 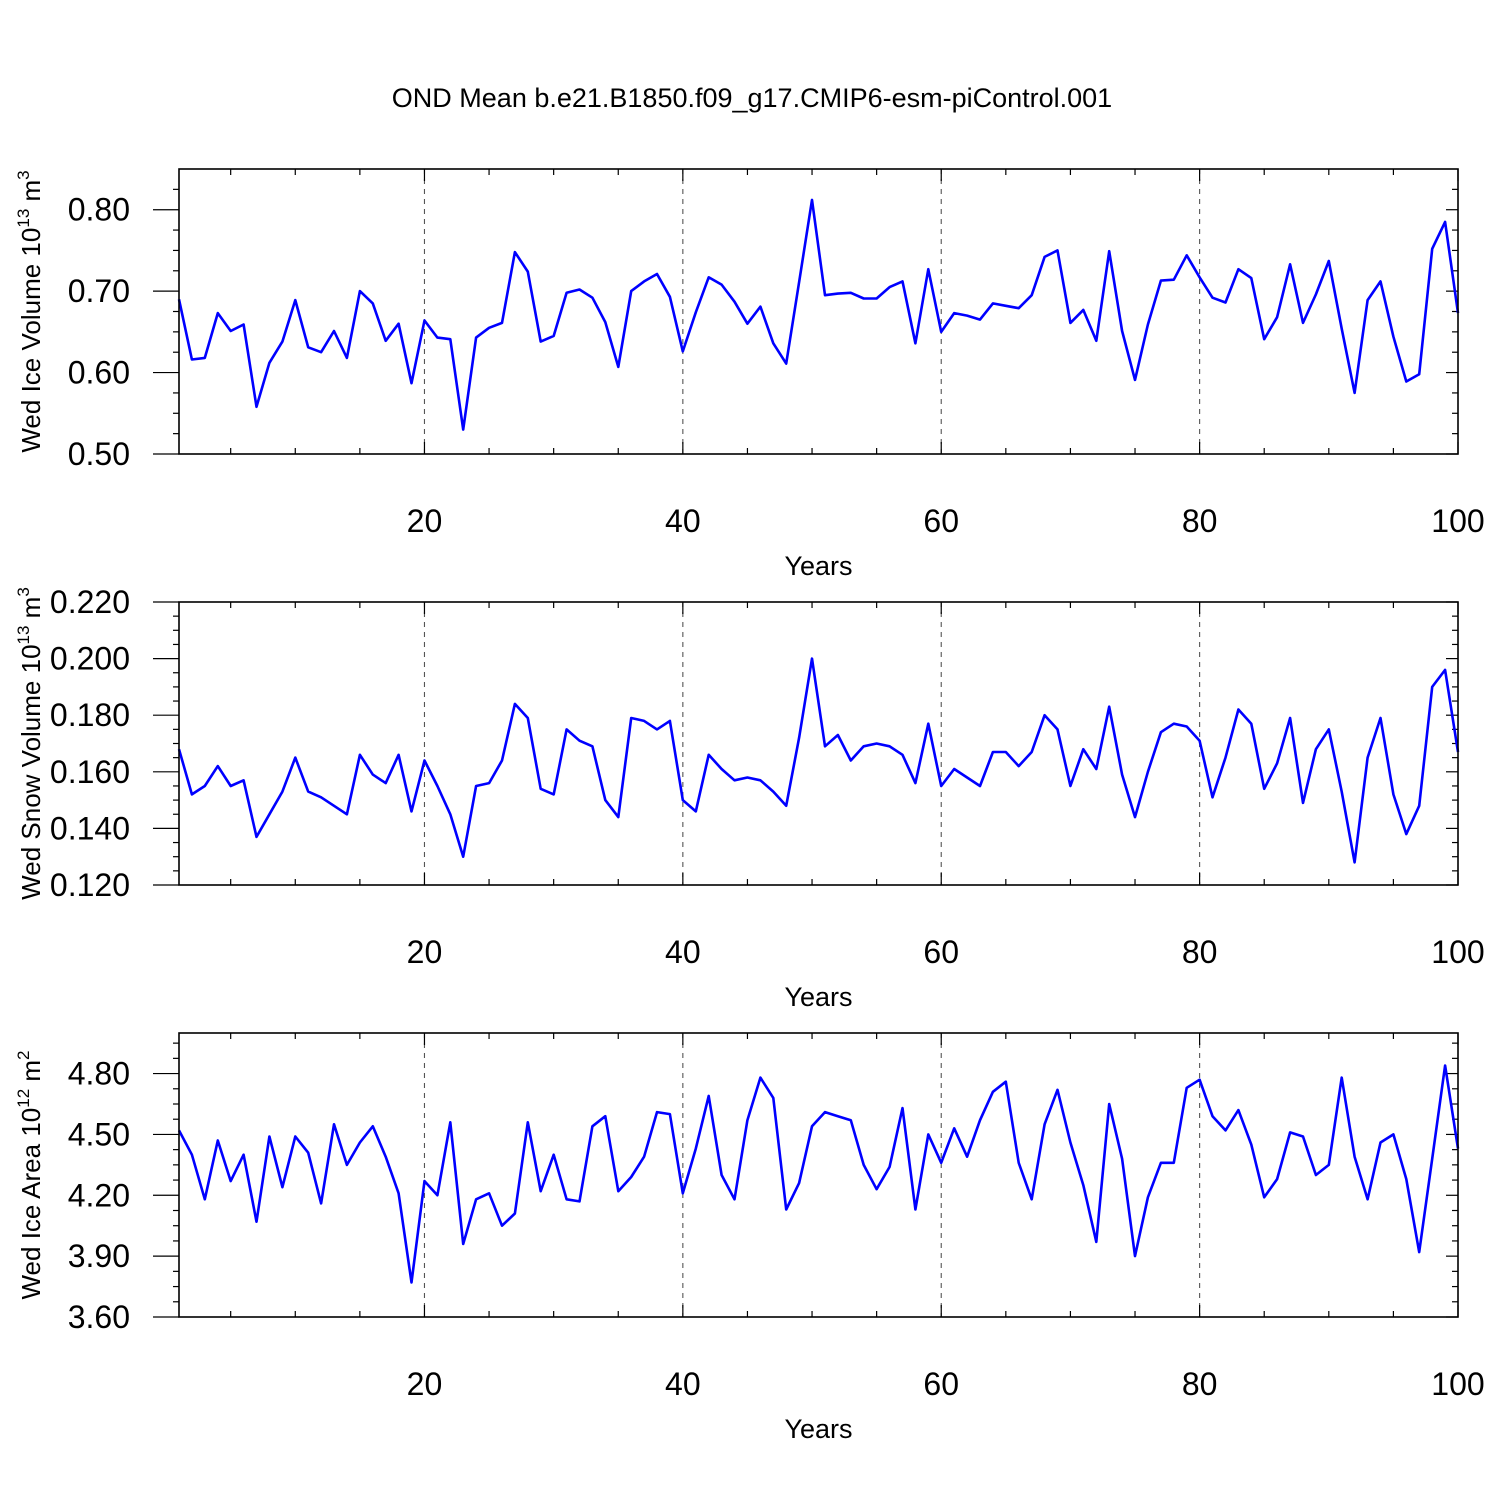 I want to click on y-tick-label: 0.60, so click(x=99, y=373).